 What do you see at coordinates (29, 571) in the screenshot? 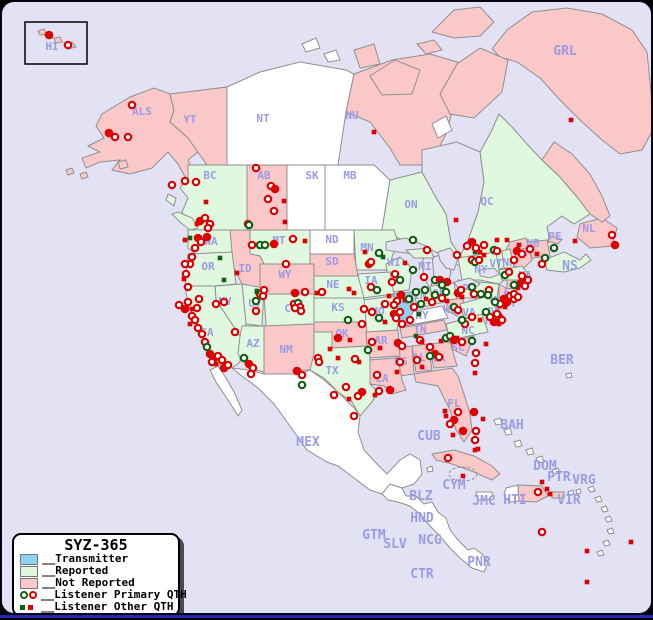
I see `reported-swatch` at bounding box center [29, 571].